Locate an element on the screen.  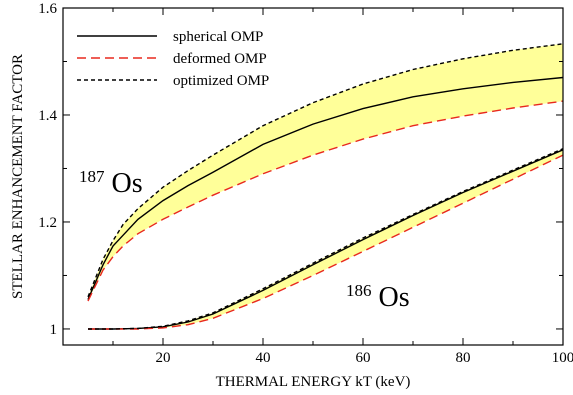
annotation-187os: 187 Os is located at coordinates (111, 178).